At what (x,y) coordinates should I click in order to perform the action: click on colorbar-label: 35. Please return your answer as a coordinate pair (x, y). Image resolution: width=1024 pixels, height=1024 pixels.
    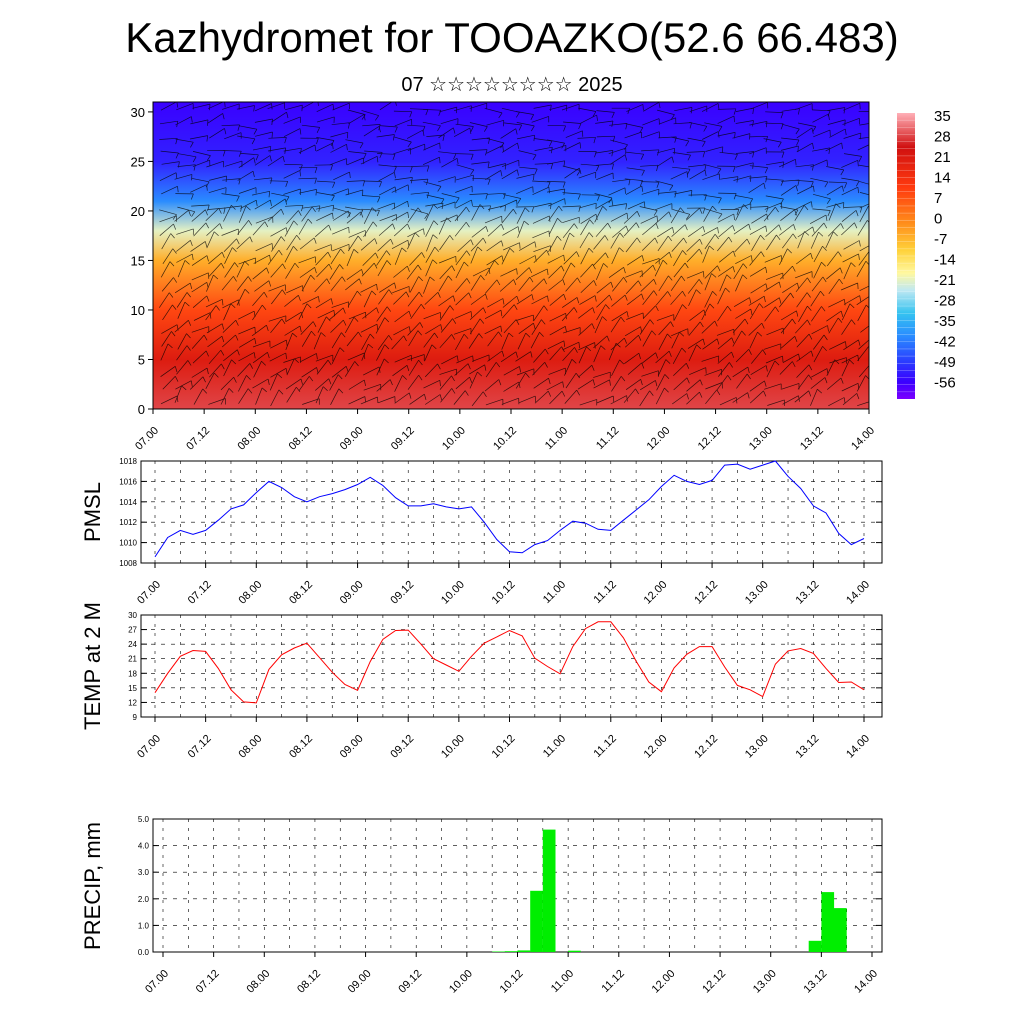
    Looking at the image, I should click on (942, 116).